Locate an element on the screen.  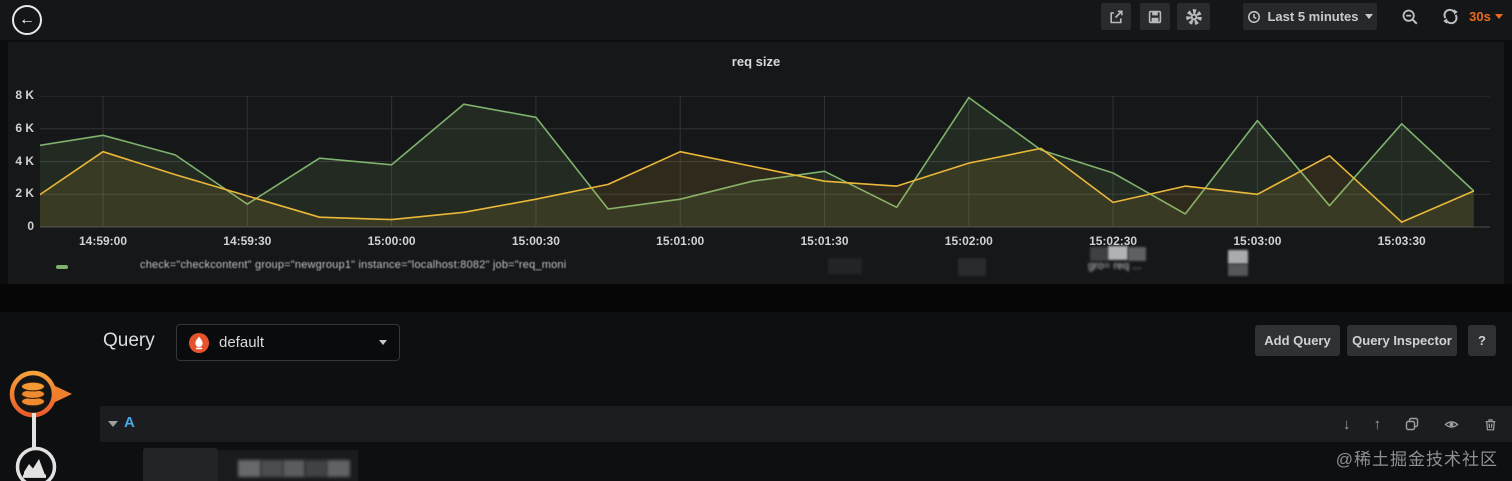
y-axis-tick-label: 8 K is located at coordinates (24, 95).